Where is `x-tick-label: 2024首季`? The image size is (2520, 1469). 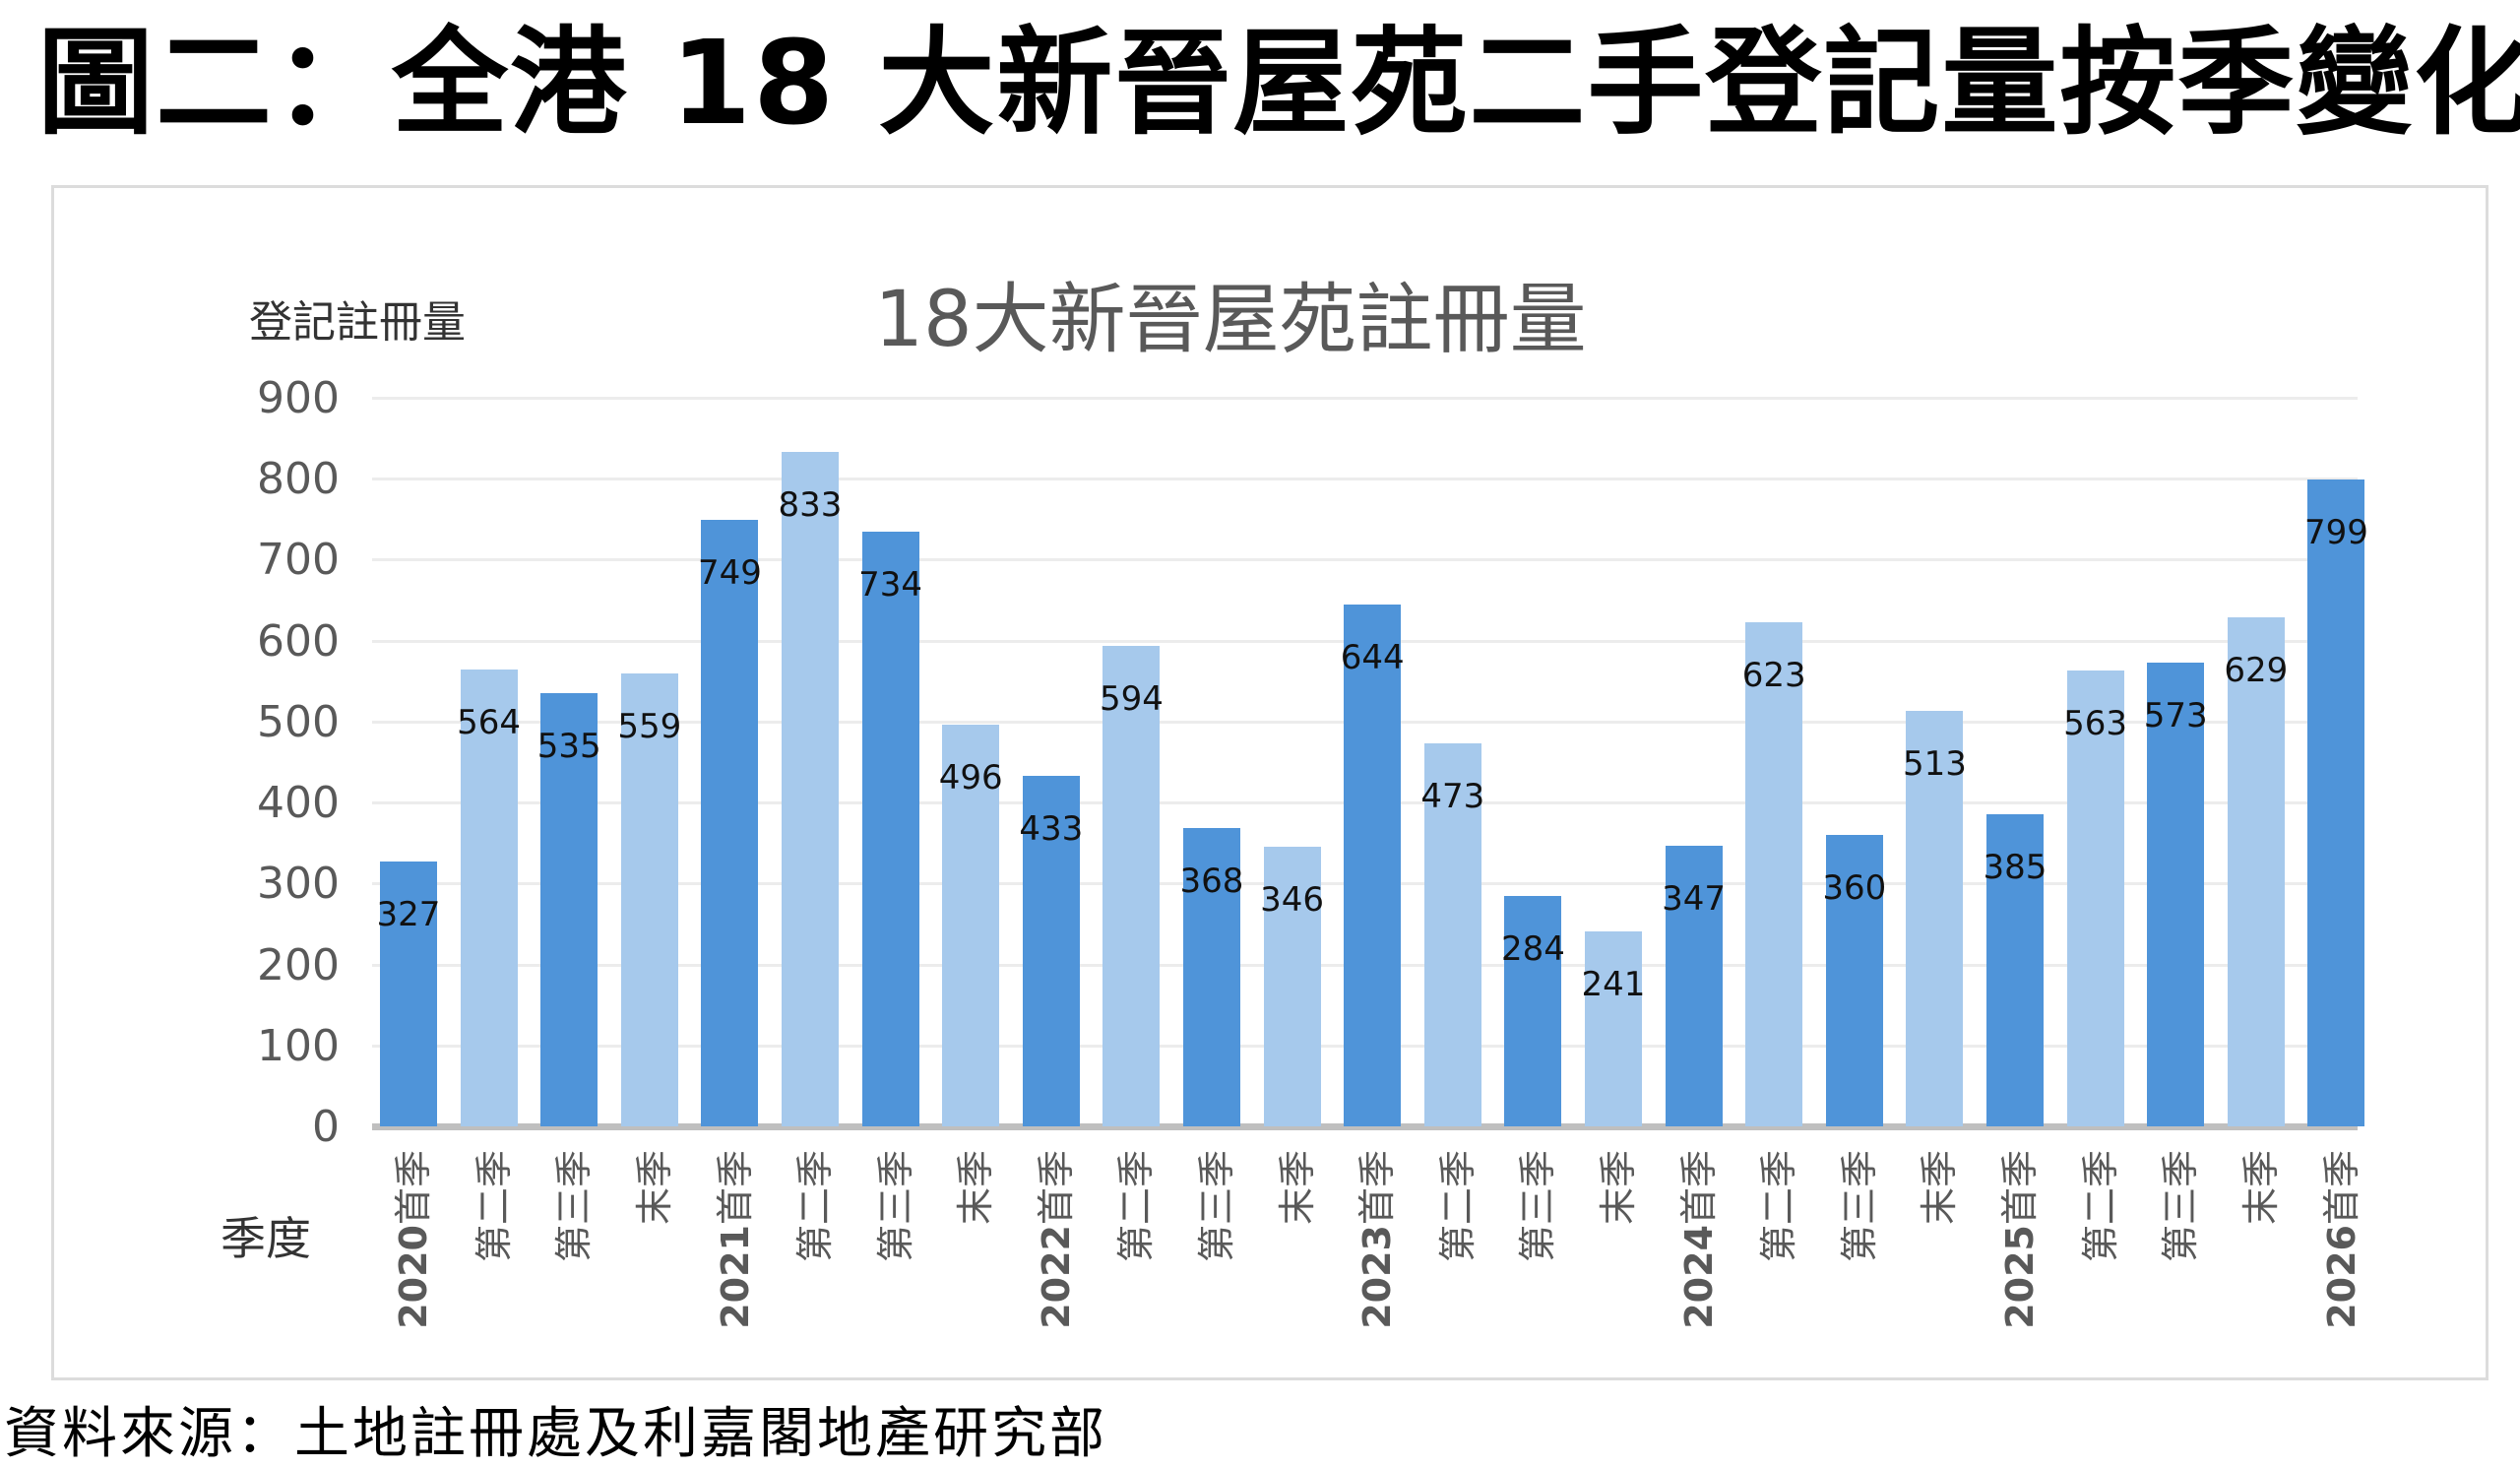 x-tick-label: 2024首季 is located at coordinates (1694, 1243).